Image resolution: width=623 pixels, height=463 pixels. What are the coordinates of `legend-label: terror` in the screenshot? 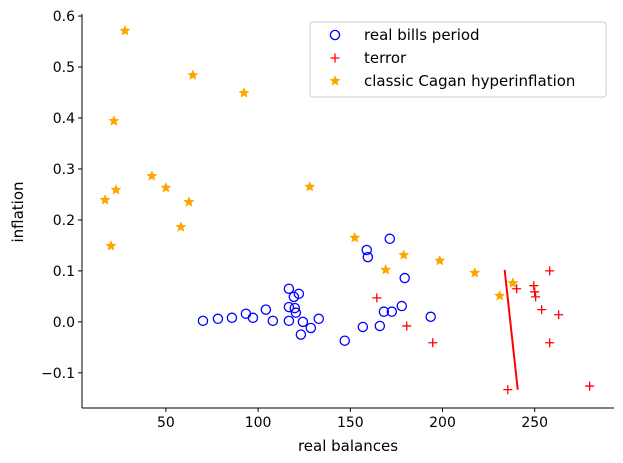 It's located at (385, 58).